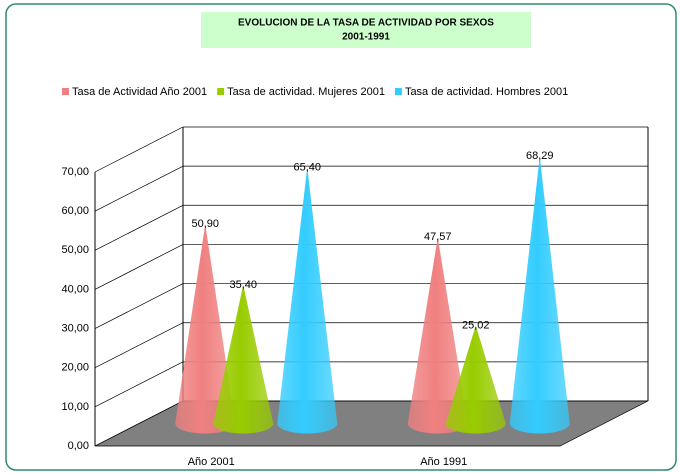 The width and height of the screenshot is (682, 474). Describe the element at coordinates (75, 407) in the screenshot. I see `y-tick-label: 10,00` at that location.